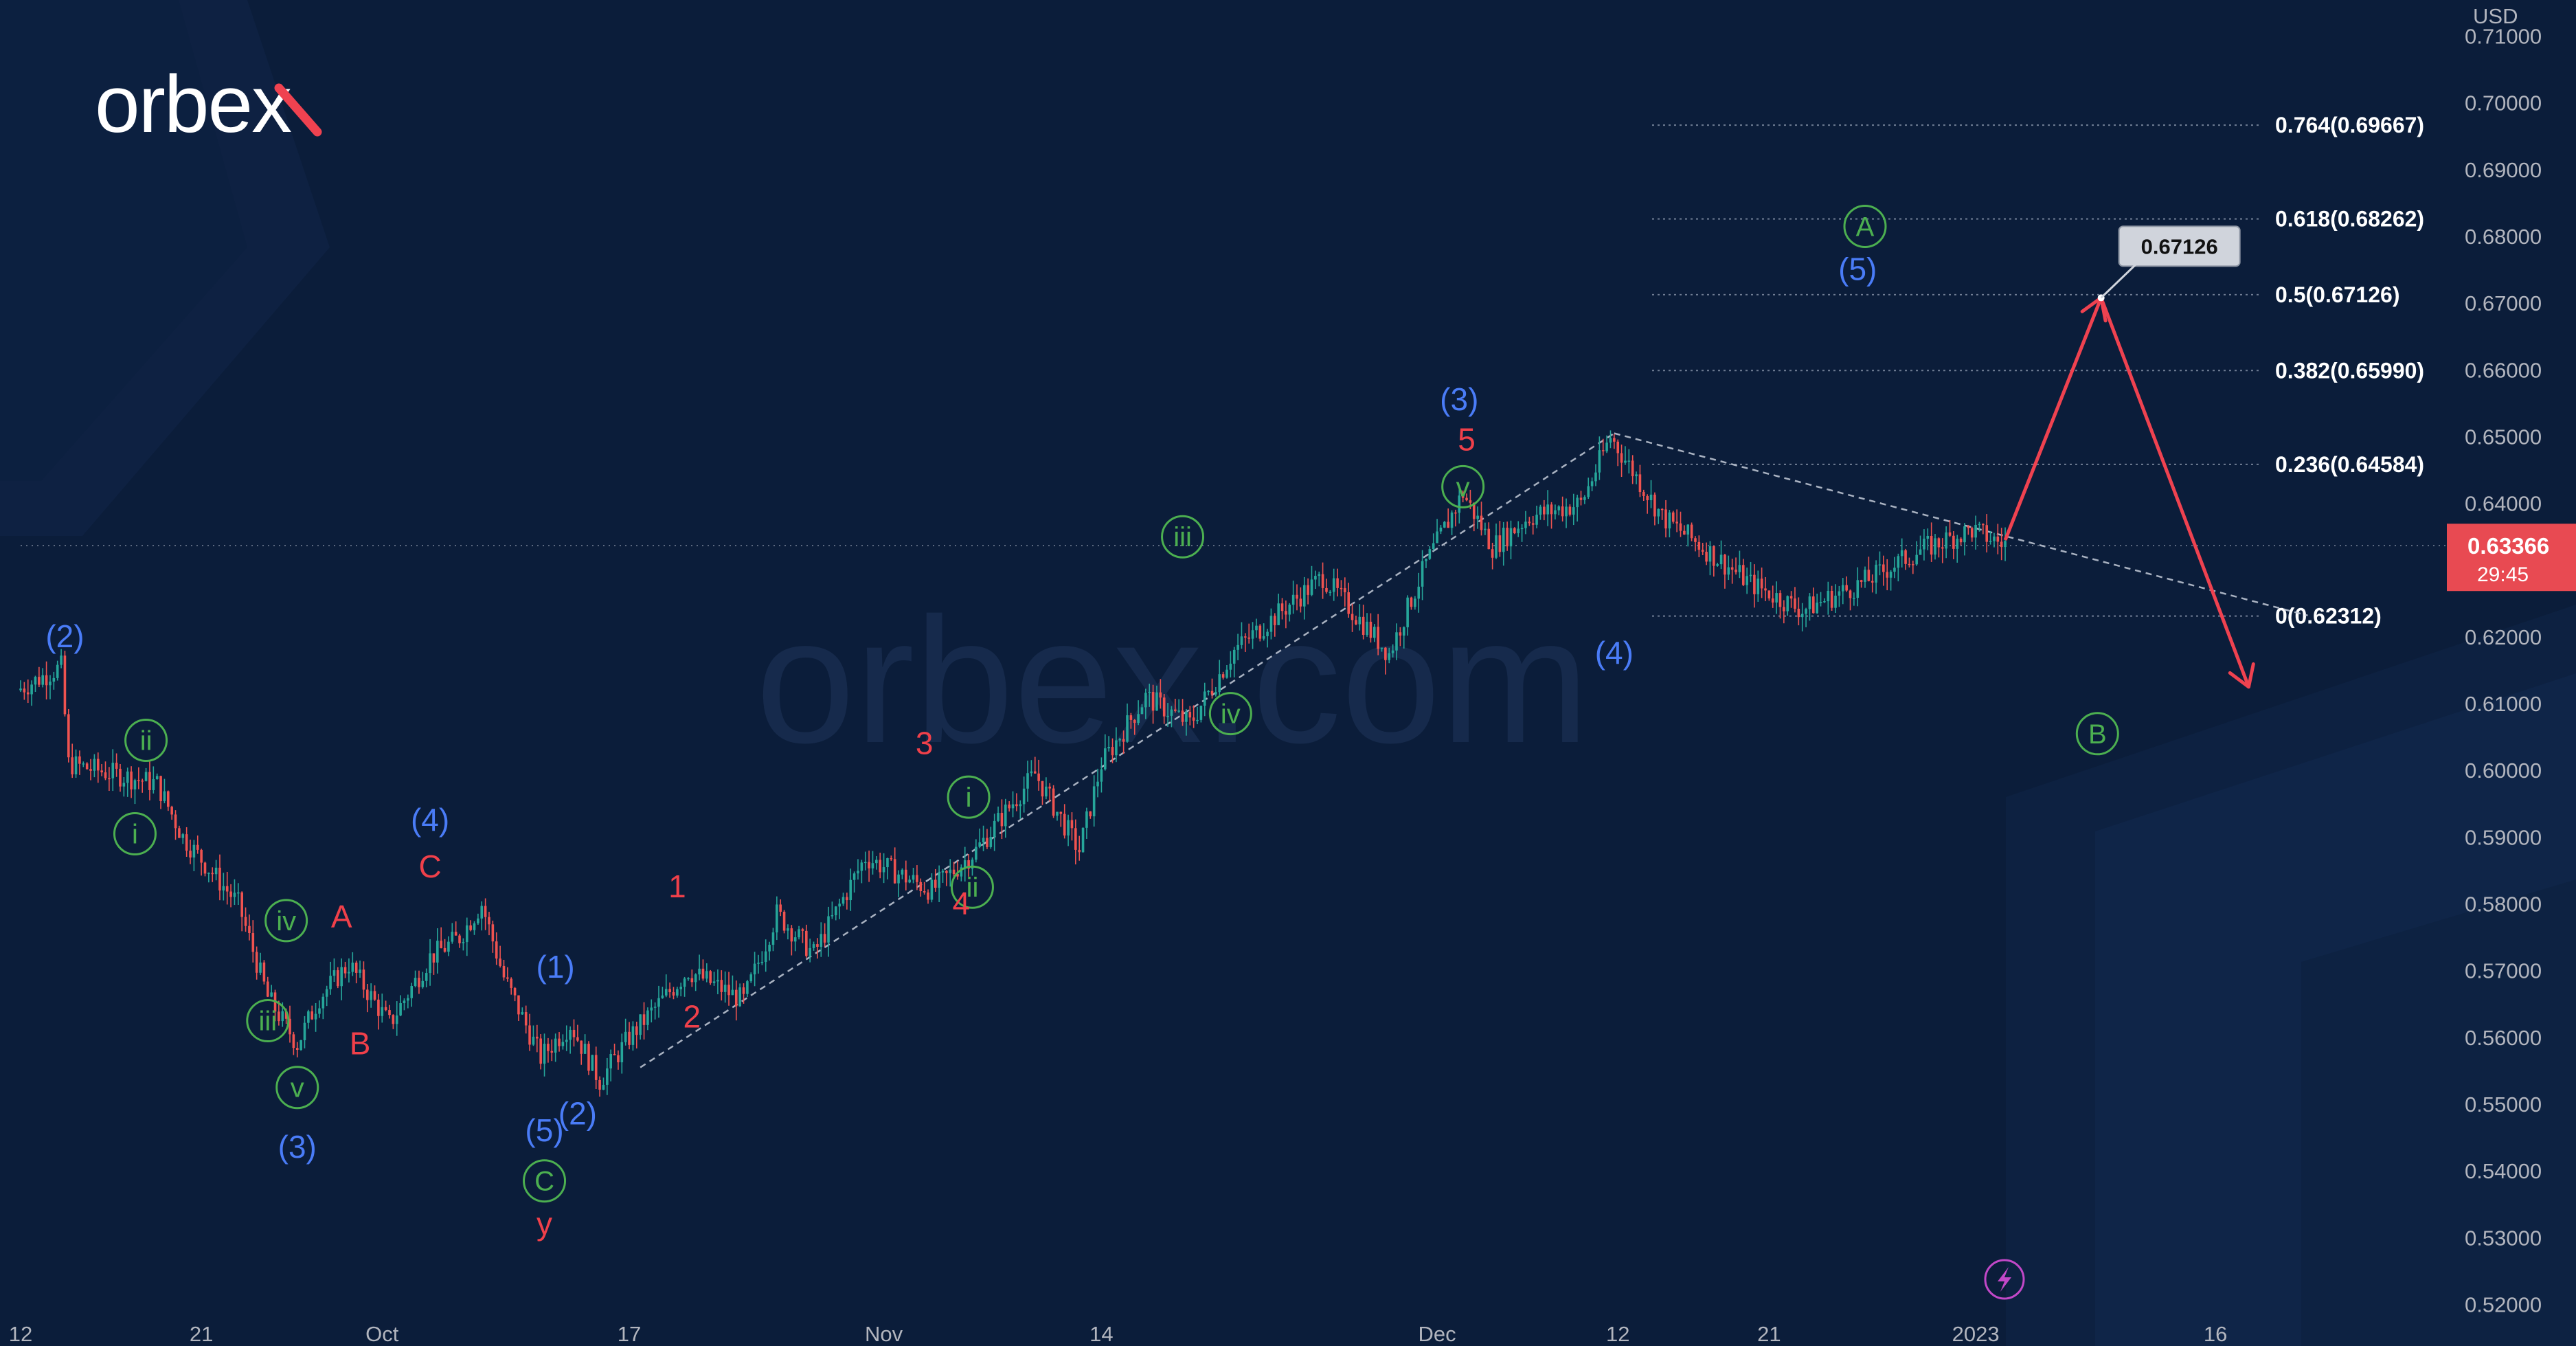 This screenshot has width=2576, height=1346. What do you see at coordinates (1467, 439) in the screenshot?
I see `wave-label-text: 5` at bounding box center [1467, 439].